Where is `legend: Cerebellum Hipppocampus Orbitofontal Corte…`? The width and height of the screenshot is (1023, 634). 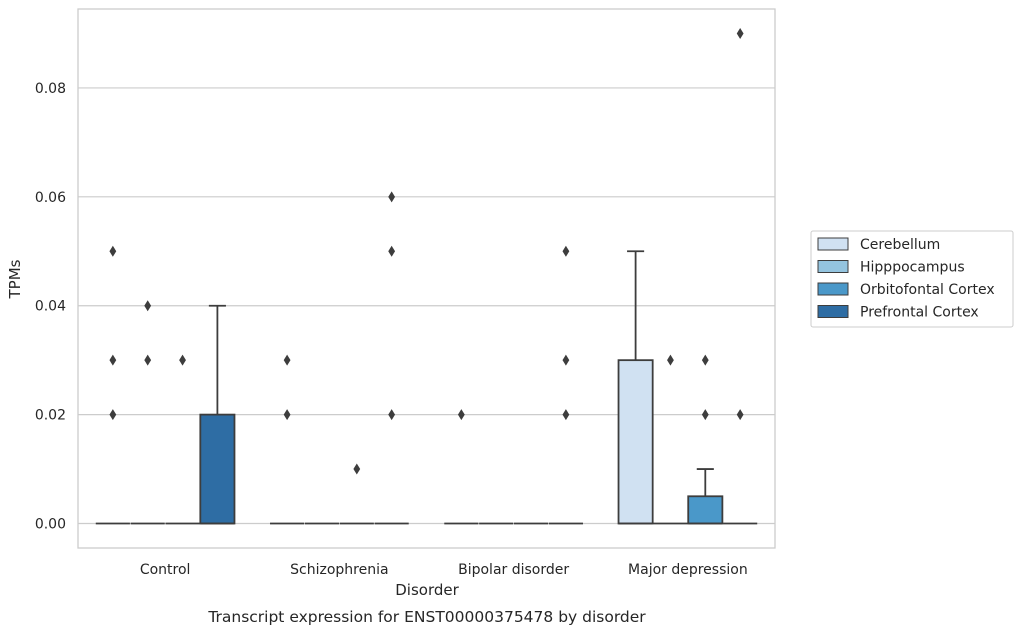
legend: Cerebellum Hipppocampus Orbitofontal Corte… is located at coordinates (912, 279).